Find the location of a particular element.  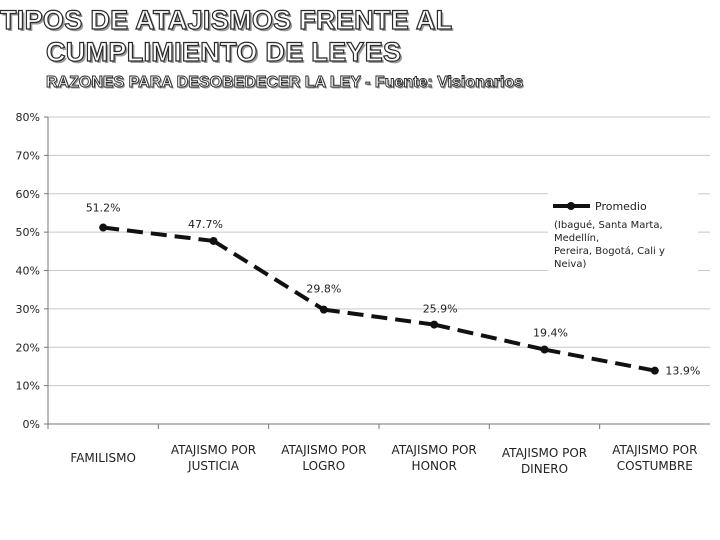

x-tick-label-line: LOGRO is located at coordinates (323, 466).